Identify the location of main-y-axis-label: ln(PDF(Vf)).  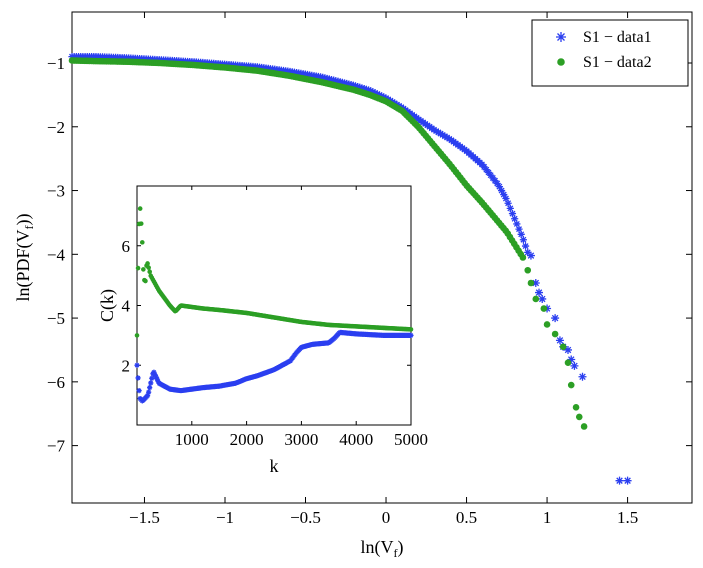
(24, 257).